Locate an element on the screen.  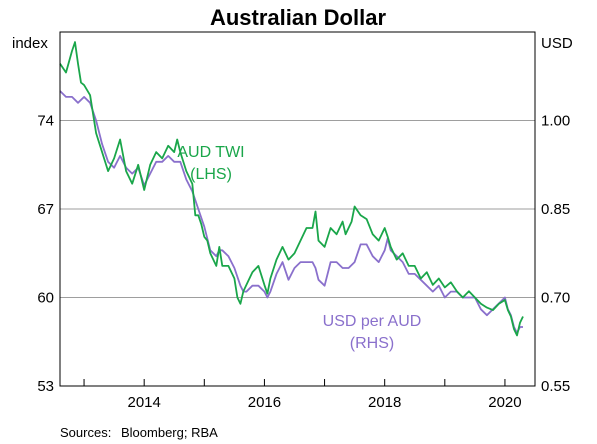
y-right-tick-label: 0.55 is located at coordinates (555, 386).